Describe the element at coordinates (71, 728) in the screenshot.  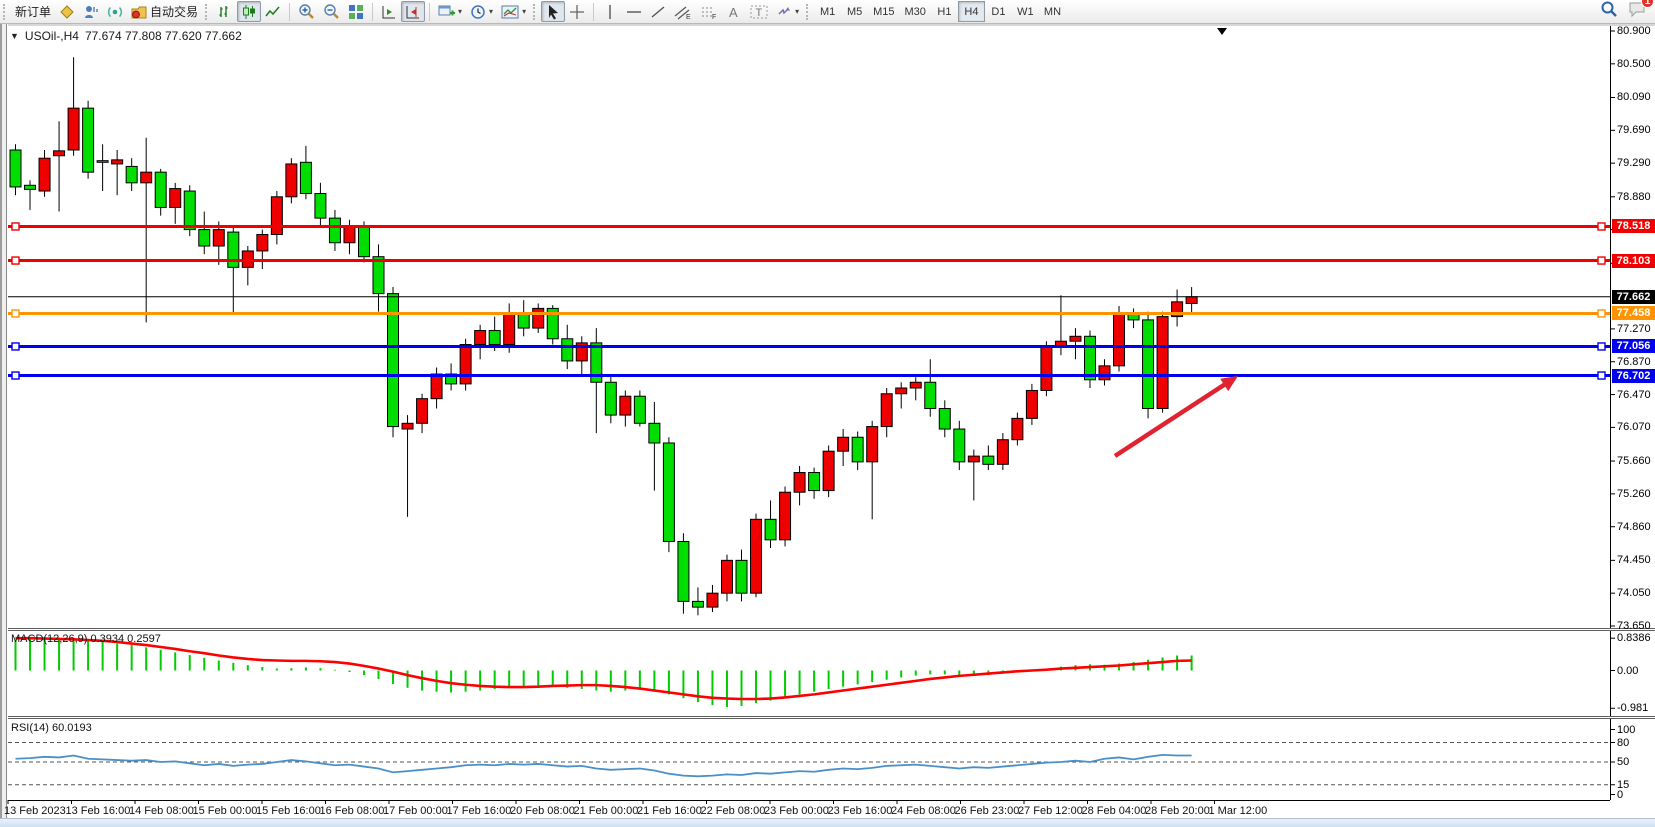
I see `rsi-value: 60.0193` at that location.